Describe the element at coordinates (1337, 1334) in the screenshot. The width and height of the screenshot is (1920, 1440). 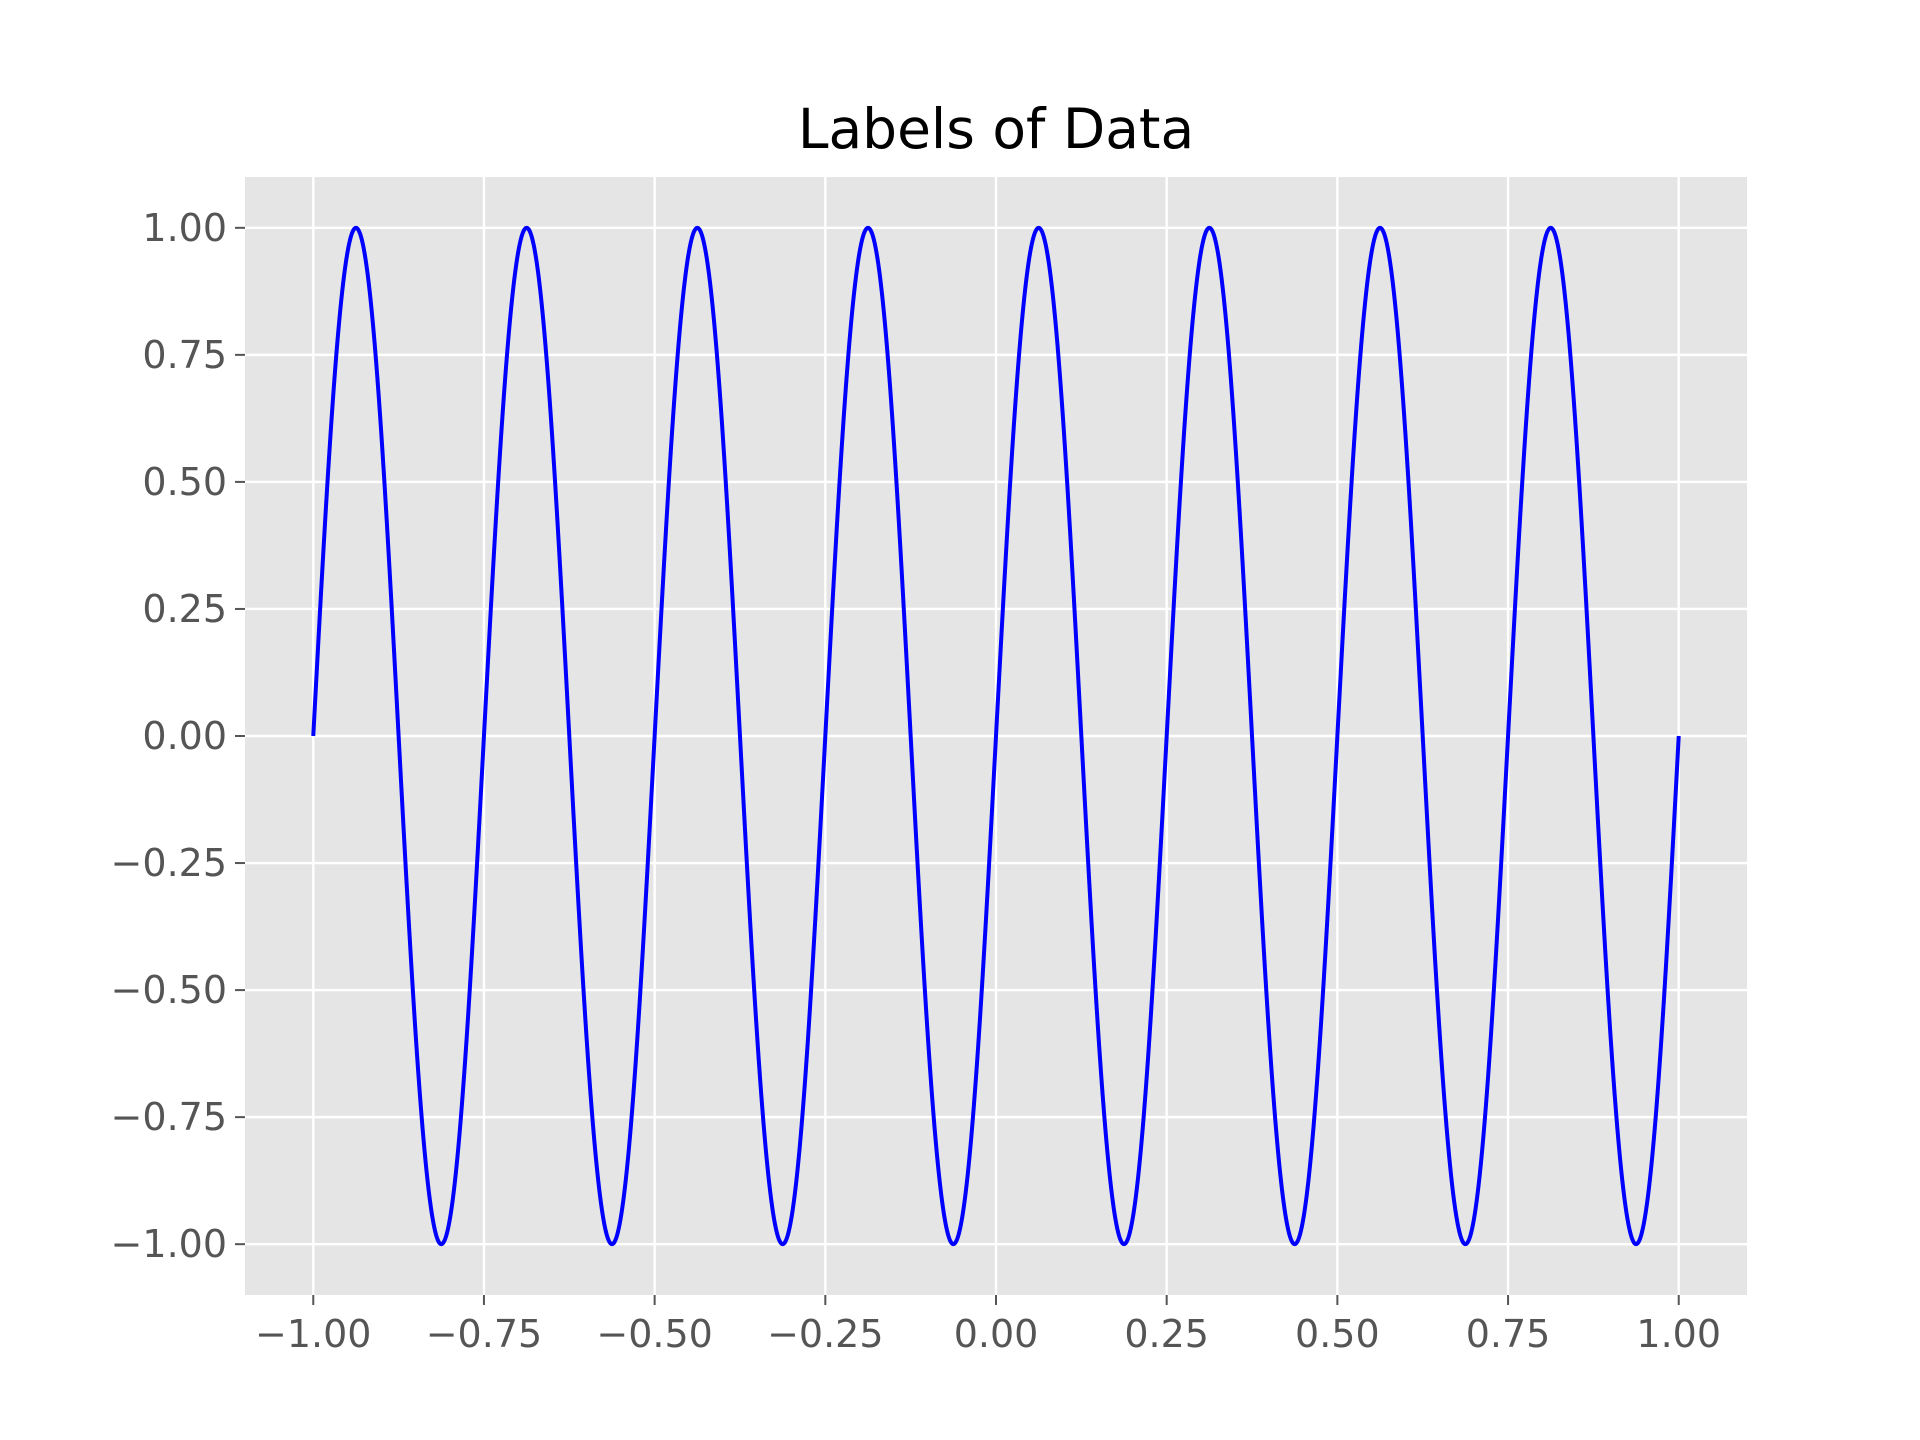
I see `x-tick-label: 0.50` at that location.